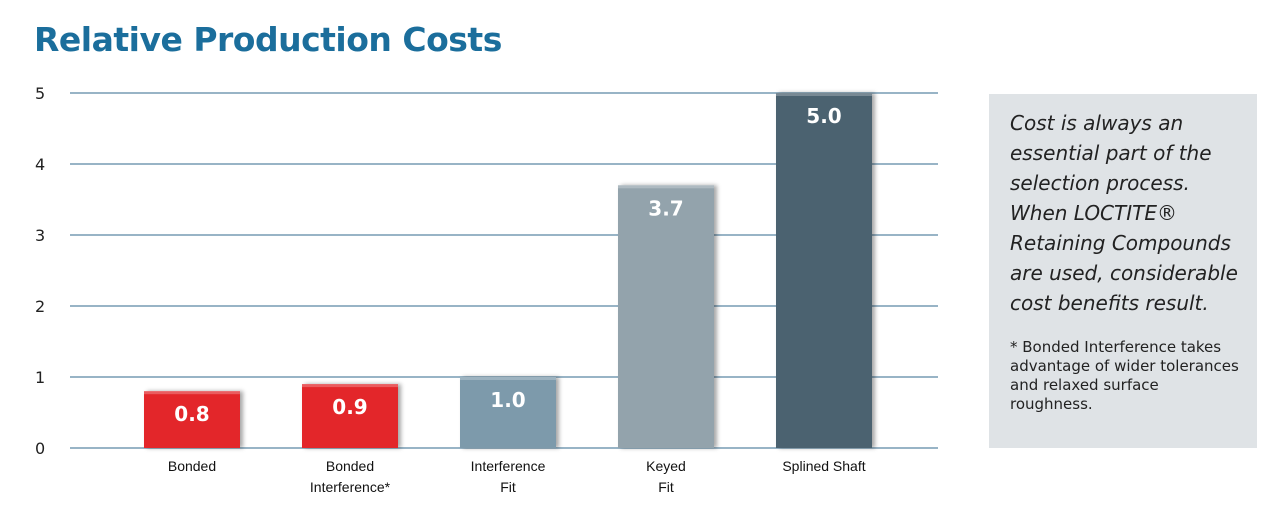 The image size is (1280, 512). Describe the element at coordinates (40, 306) in the screenshot. I see `y-tick-label: 2` at that location.